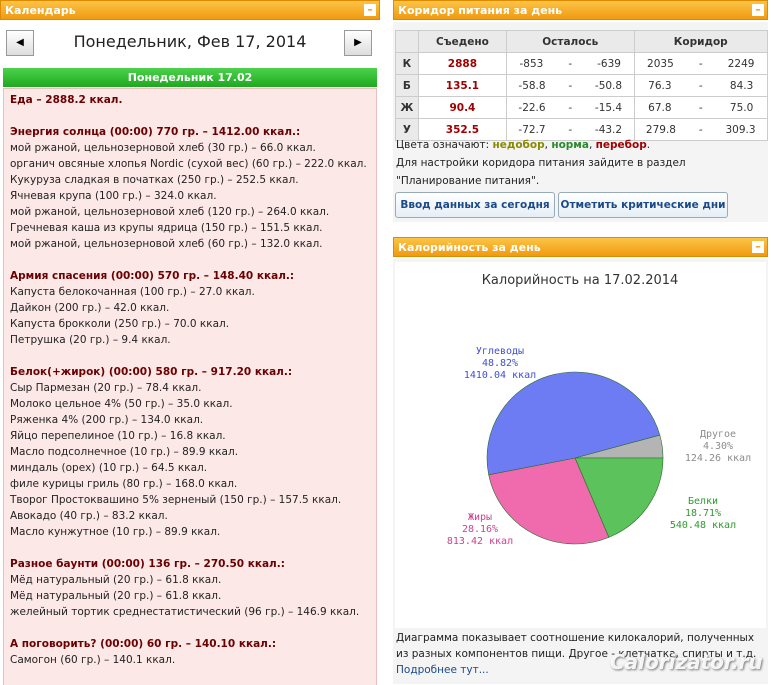 Image resolution: width=771 pixels, height=685 pixels. What do you see at coordinates (121, 404) in the screenshot?
I see `food-line: Молоко цельное 4% (50 гр.) – 35.0 ккал.` at bounding box center [121, 404].